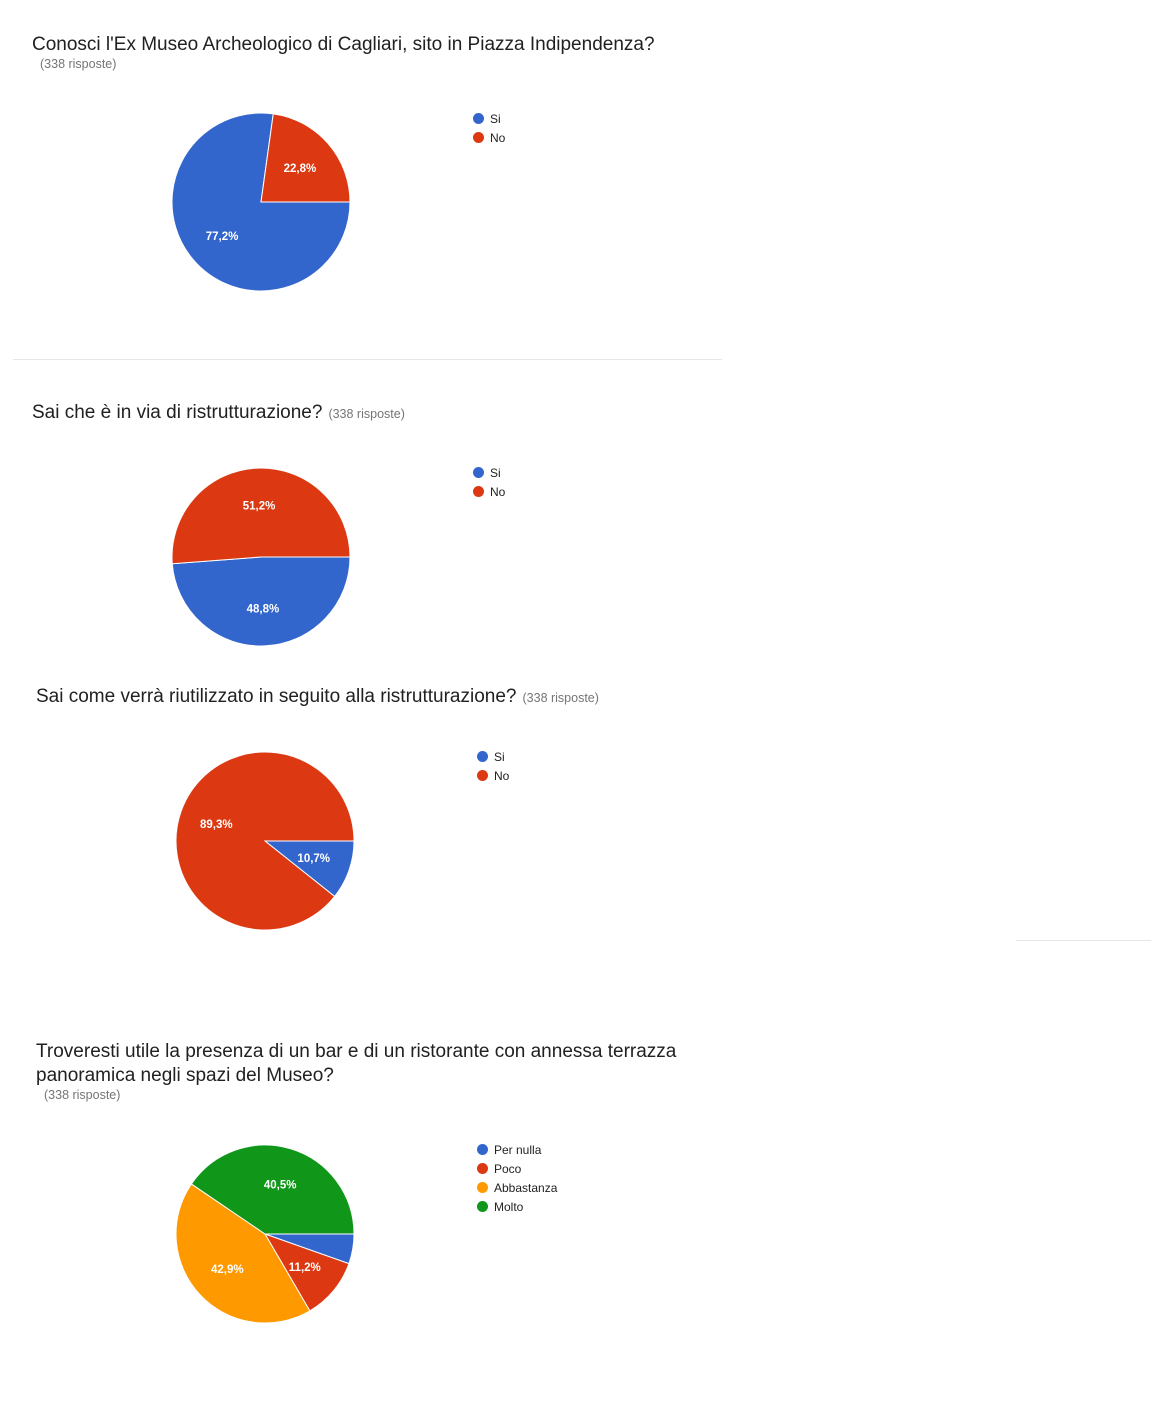 The width and height of the screenshot is (1163, 1419). Describe the element at coordinates (526, 1187) in the screenshot. I see `legend-label: Abbastanza` at that location.